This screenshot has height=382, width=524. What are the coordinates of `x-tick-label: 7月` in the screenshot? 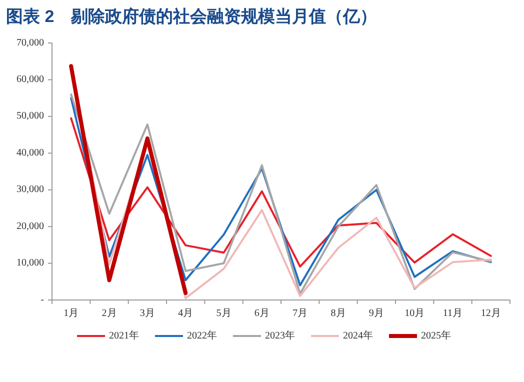 It's located at (300, 313).